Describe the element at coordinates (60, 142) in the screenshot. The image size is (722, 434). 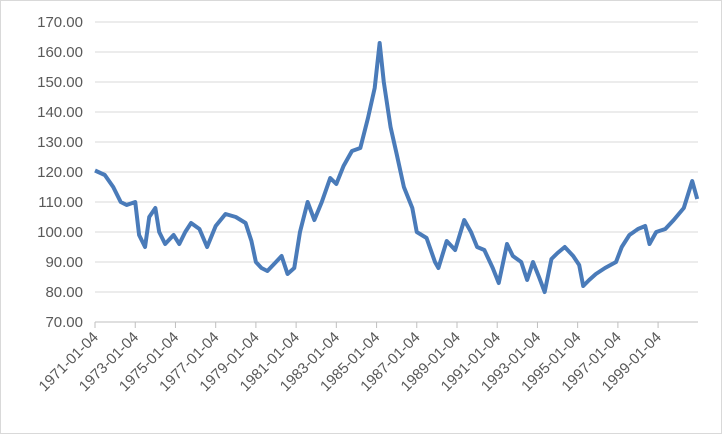
I see `y-tick-label: 130.00` at that location.